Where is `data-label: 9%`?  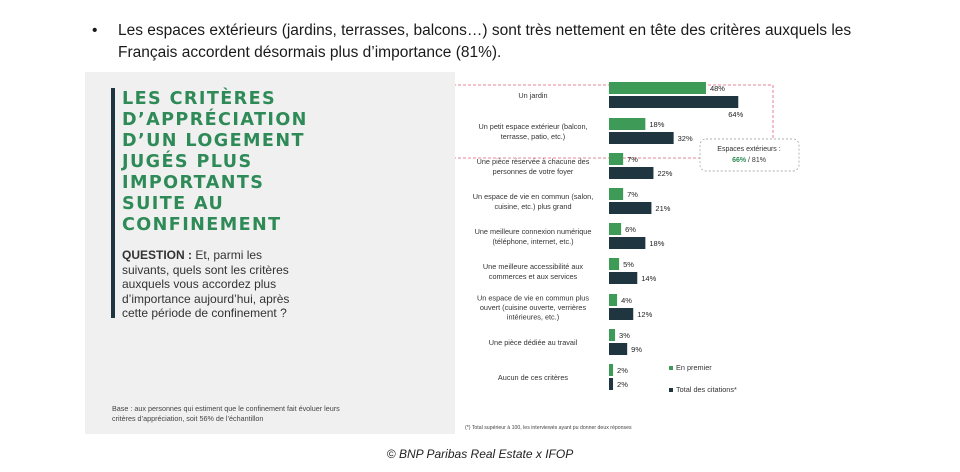
data-label: 9% is located at coordinates (636, 349).